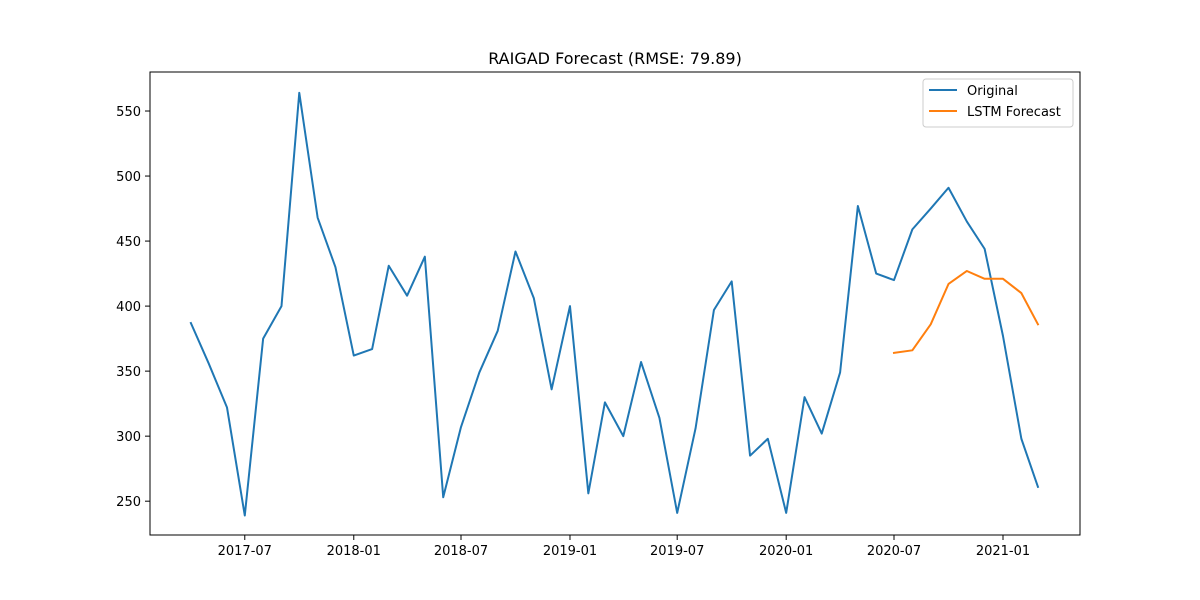 This screenshot has width=1200, height=600. What do you see at coordinates (615, 58) in the screenshot?
I see `chart-title: RAIGAD Forecast (RMSE: 79.89)` at bounding box center [615, 58].